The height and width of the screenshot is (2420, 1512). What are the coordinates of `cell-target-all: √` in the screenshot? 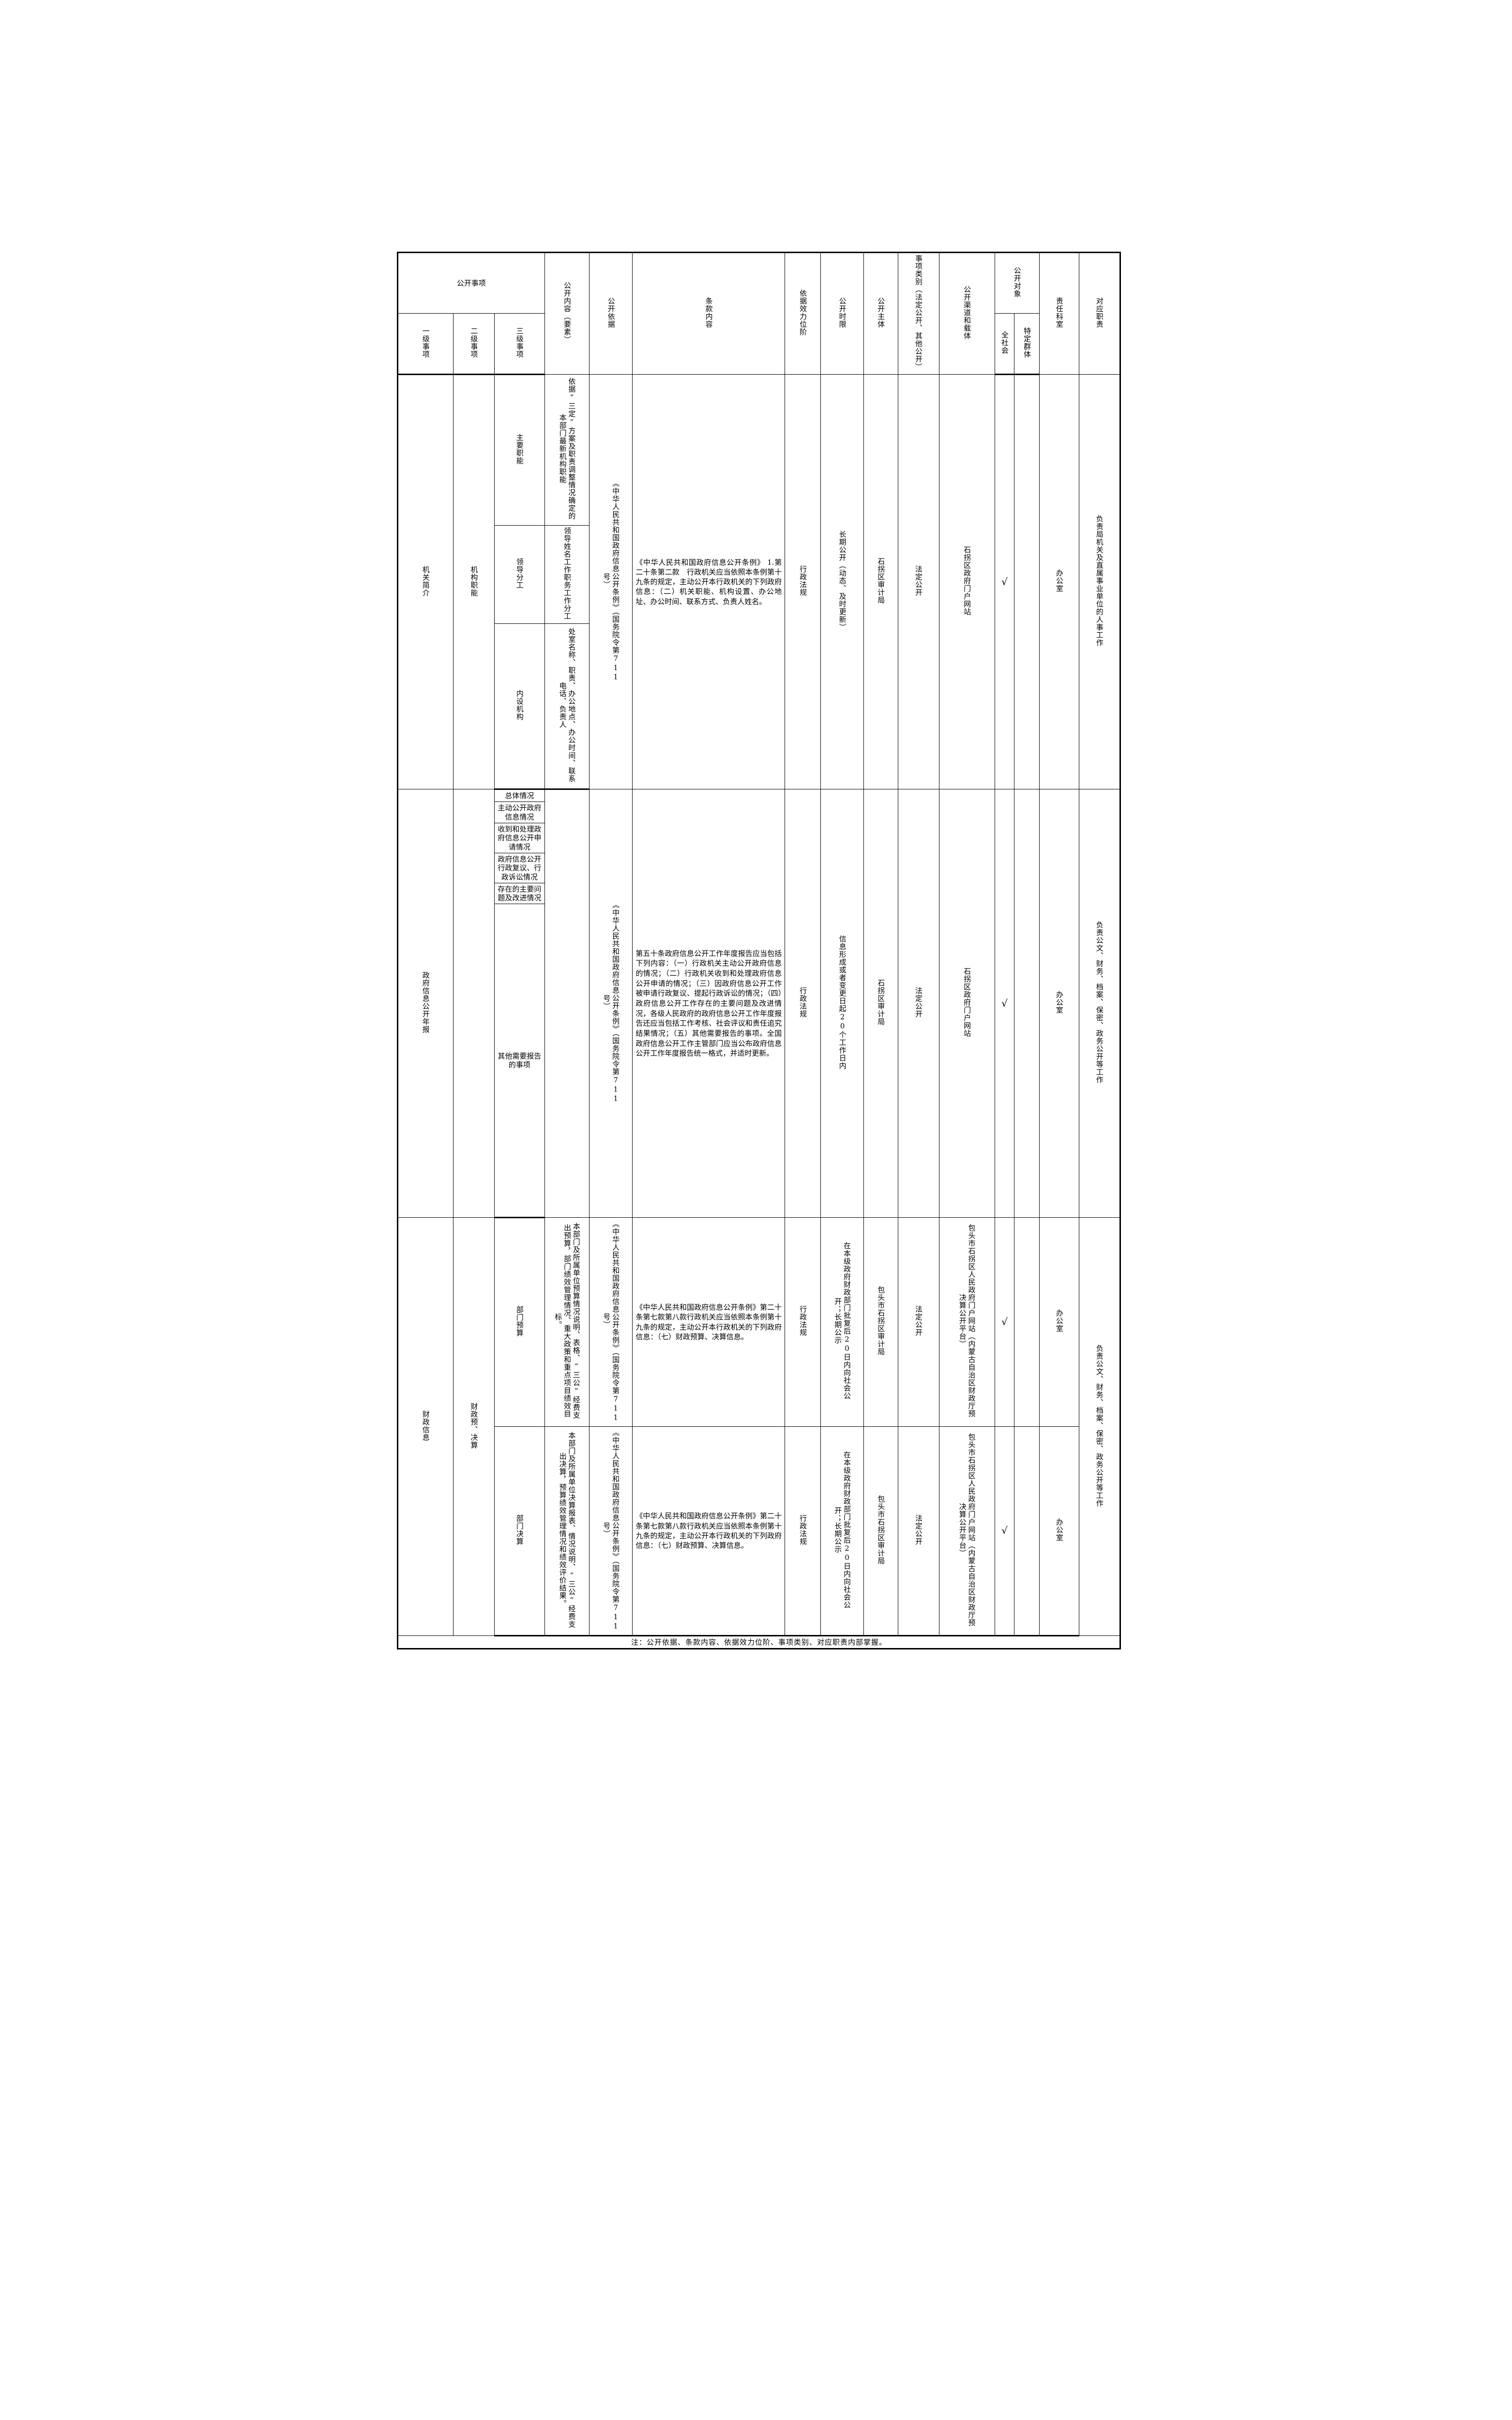 It's located at (1004, 1531).